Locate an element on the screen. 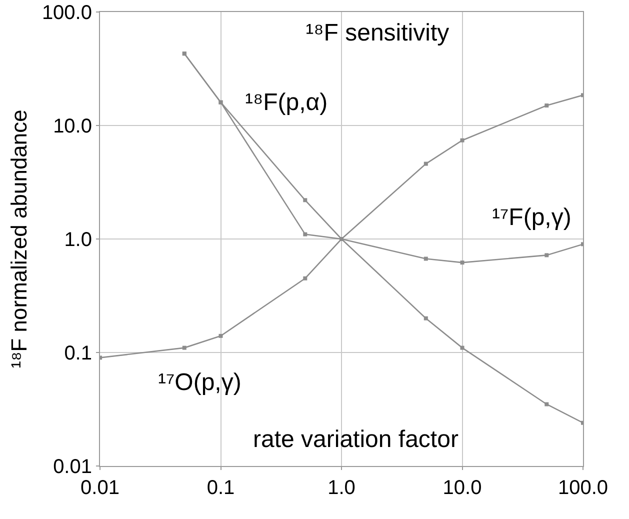 Image resolution: width=629 pixels, height=519 pixels. y-tick-label: 1.0 is located at coordinates (78, 240).